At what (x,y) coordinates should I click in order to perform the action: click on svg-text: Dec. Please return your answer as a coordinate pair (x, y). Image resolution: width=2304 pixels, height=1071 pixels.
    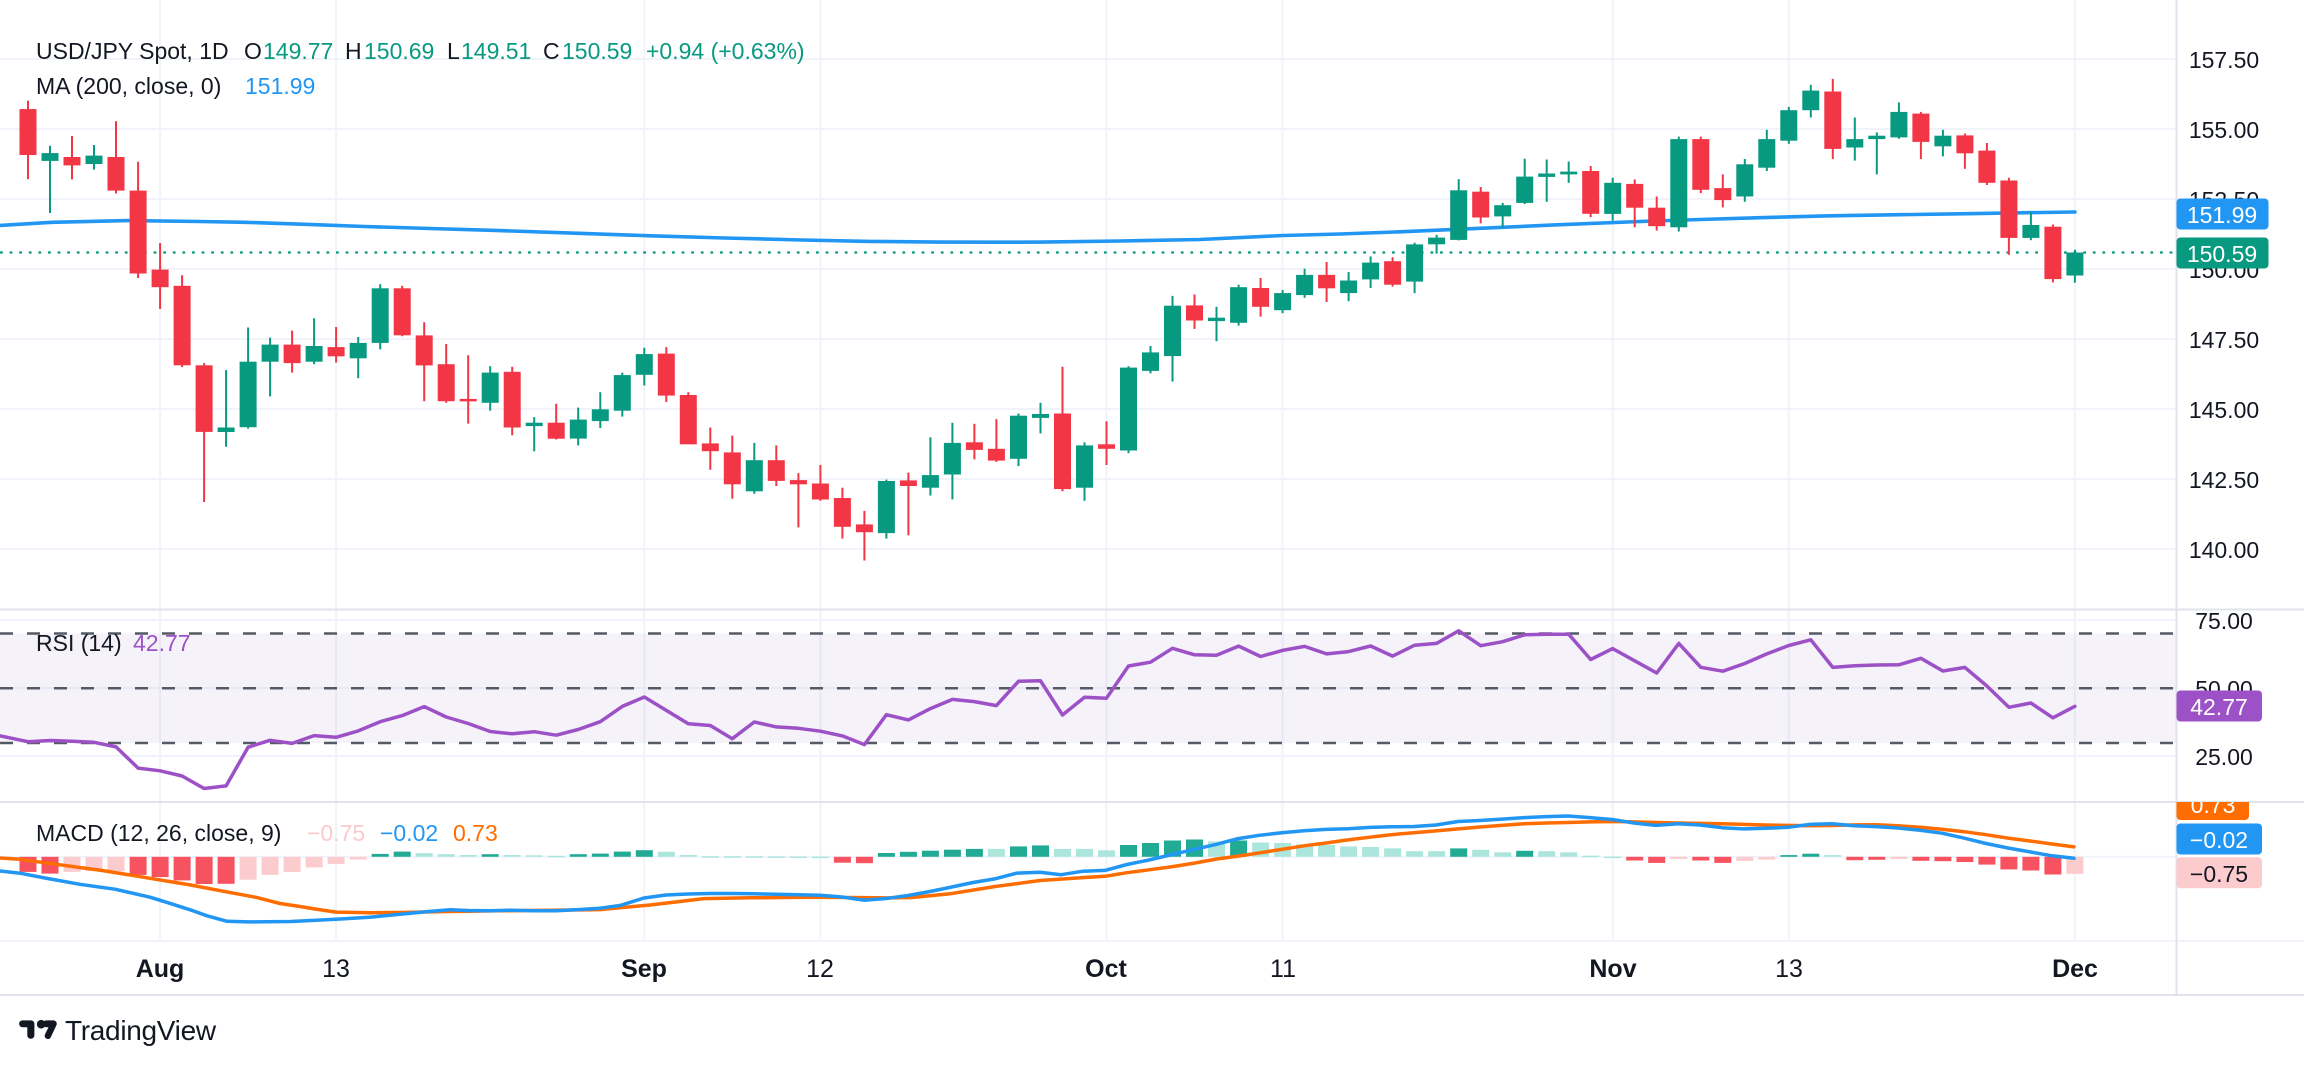
    Looking at the image, I should click on (2075, 969).